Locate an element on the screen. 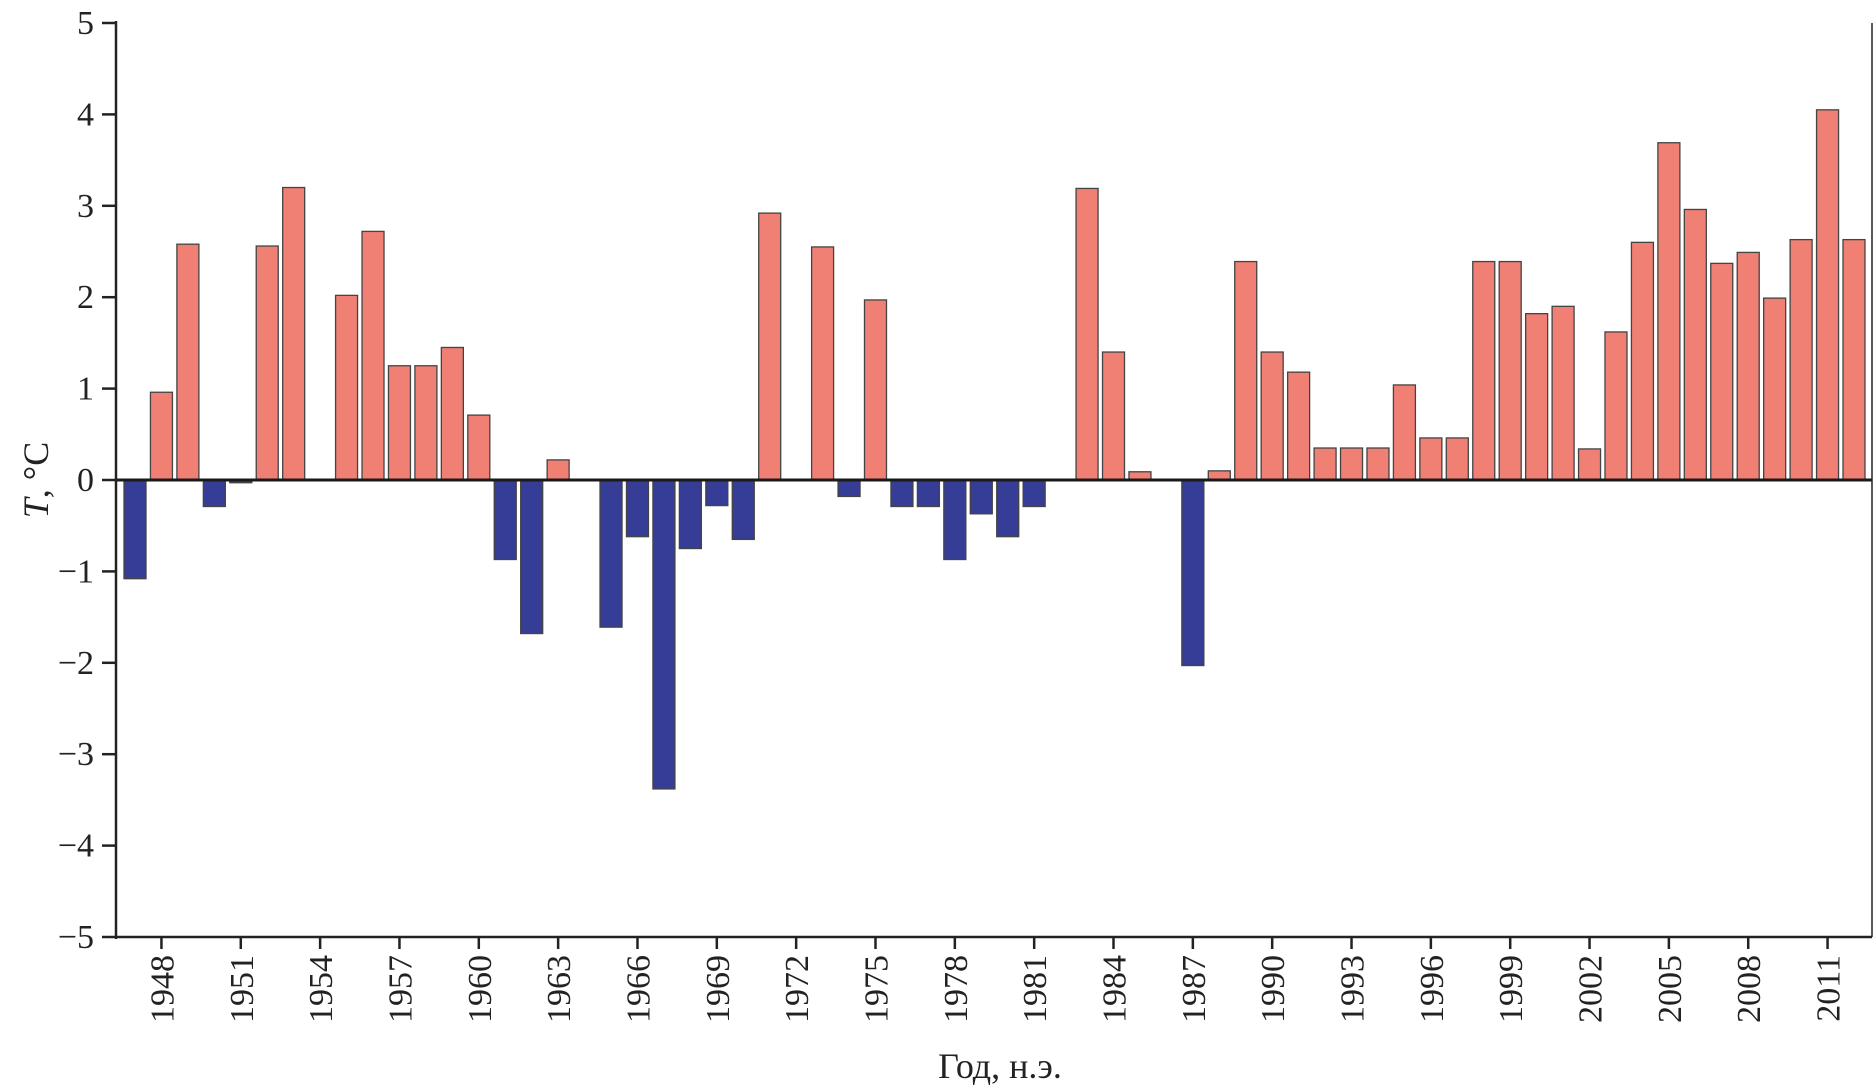  bar-1987 is located at coordinates (1193, 573).